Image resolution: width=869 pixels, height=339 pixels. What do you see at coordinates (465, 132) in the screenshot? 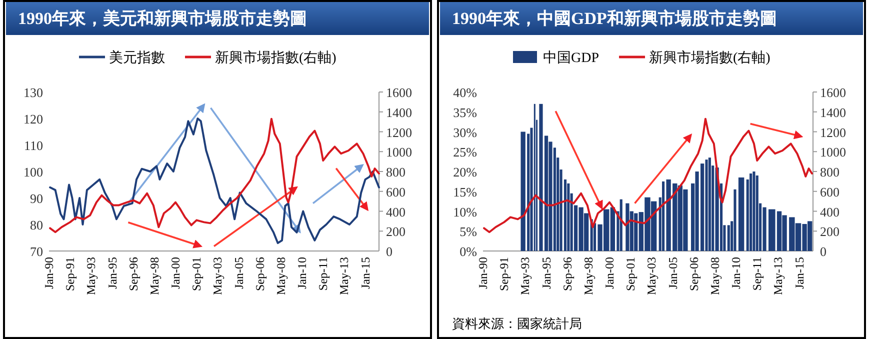
I see `y-tick-label: 30%` at bounding box center [465, 132].